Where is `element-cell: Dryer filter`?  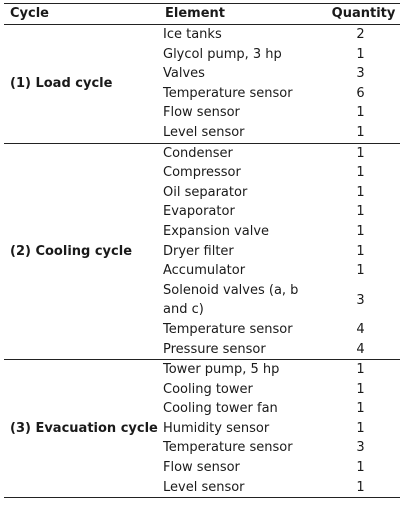 element-cell: Dryer filter is located at coordinates (198, 251).